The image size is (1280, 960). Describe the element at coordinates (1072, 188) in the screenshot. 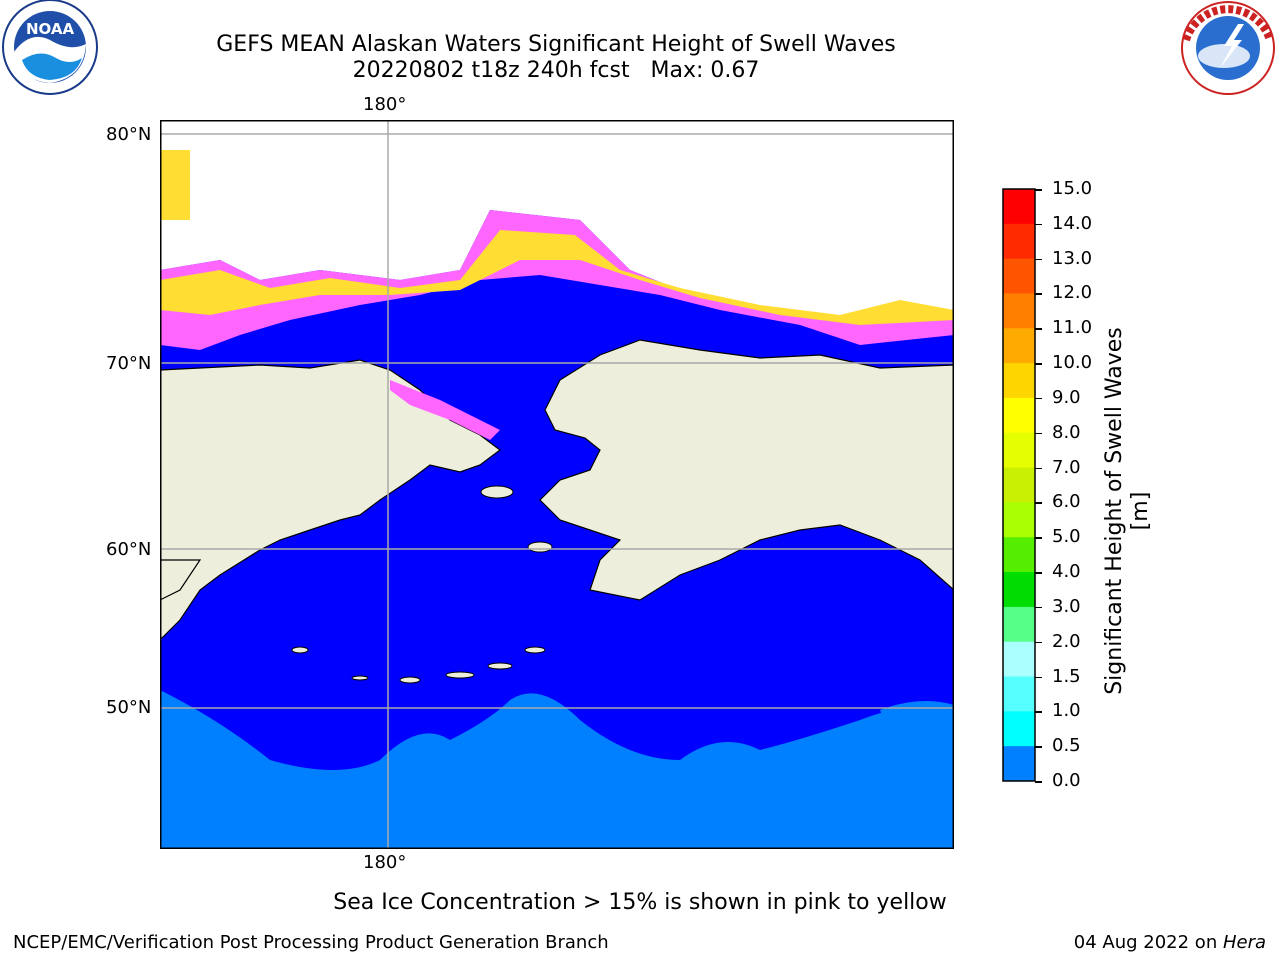

I see `colorbar-tick-label: 15.0` at that location.